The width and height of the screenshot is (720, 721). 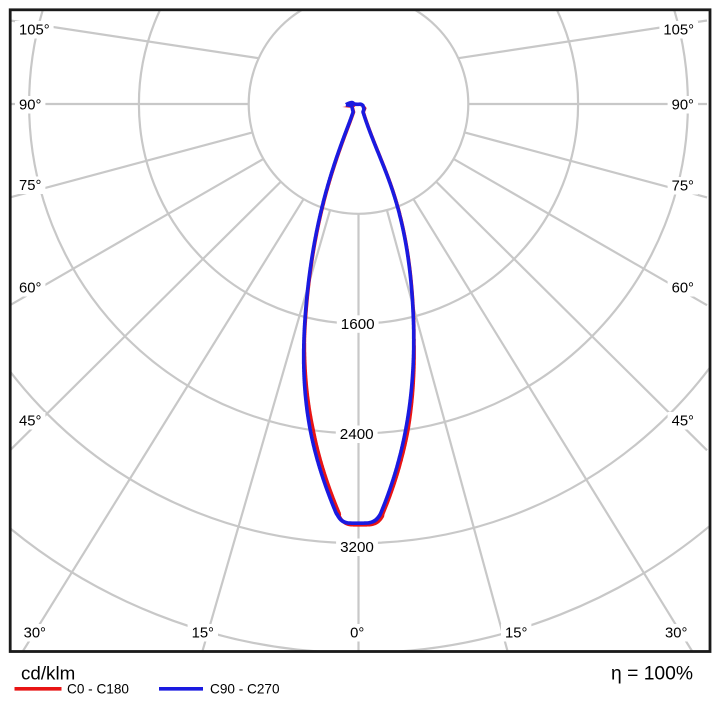 I want to click on svg-text: 0°, so click(x=357, y=634).